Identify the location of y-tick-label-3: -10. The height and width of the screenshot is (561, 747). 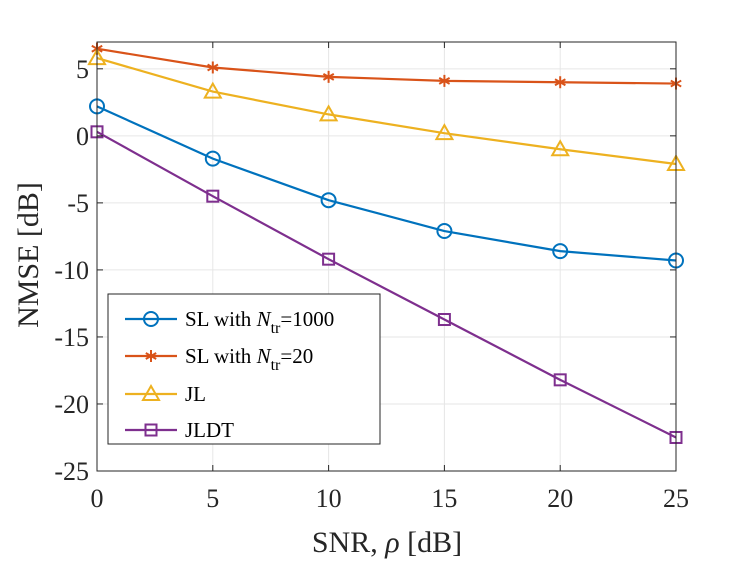
(71, 270).